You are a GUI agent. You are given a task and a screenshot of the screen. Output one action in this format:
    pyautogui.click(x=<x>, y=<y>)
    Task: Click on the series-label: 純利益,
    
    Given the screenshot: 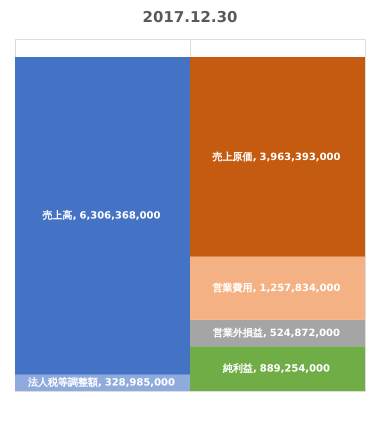 What is the action you would take?
    pyautogui.click(x=239, y=368)
    